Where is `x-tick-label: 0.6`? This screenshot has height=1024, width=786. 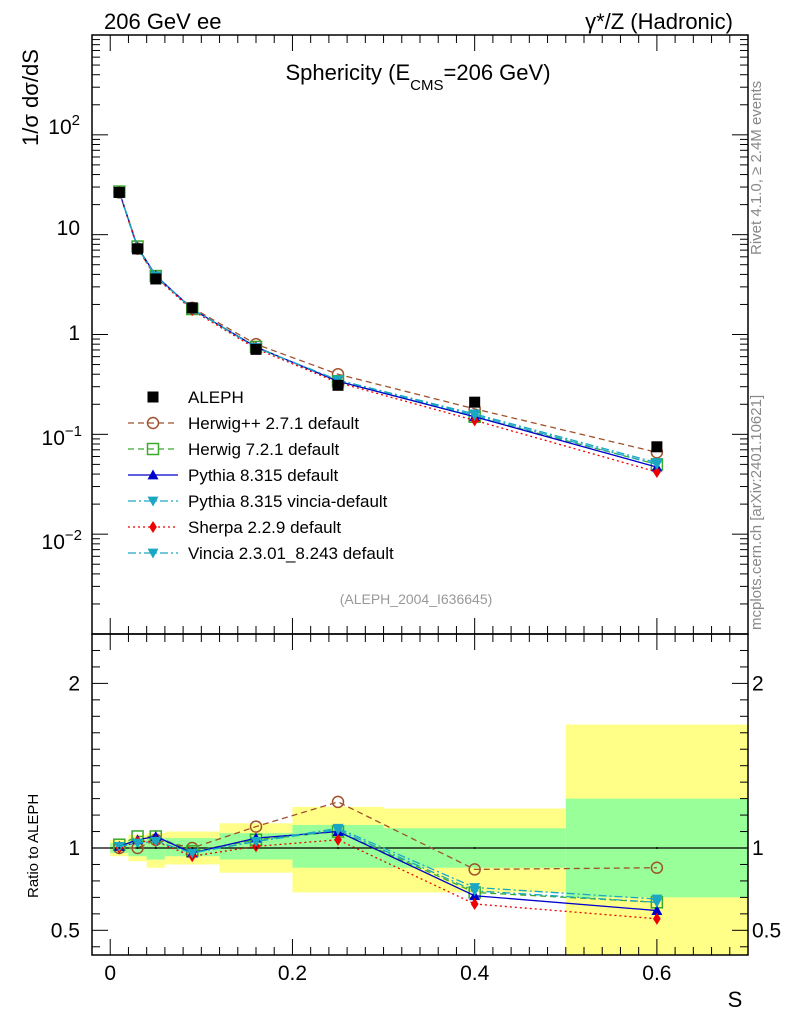
x-tick-label: 0.6 is located at coordinates (656, 973).